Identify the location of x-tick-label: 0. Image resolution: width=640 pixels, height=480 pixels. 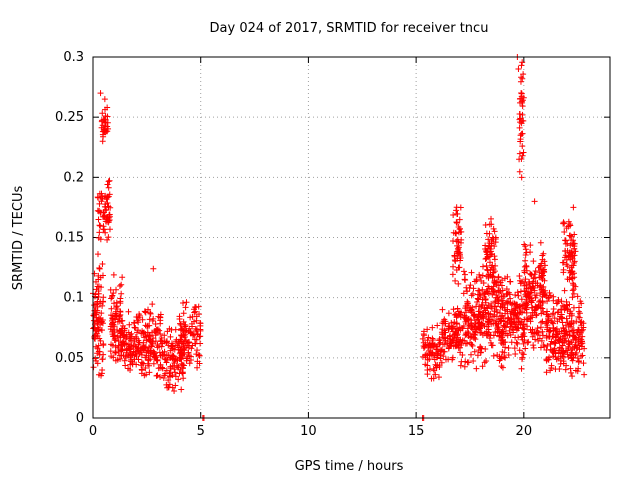
(93, 431).